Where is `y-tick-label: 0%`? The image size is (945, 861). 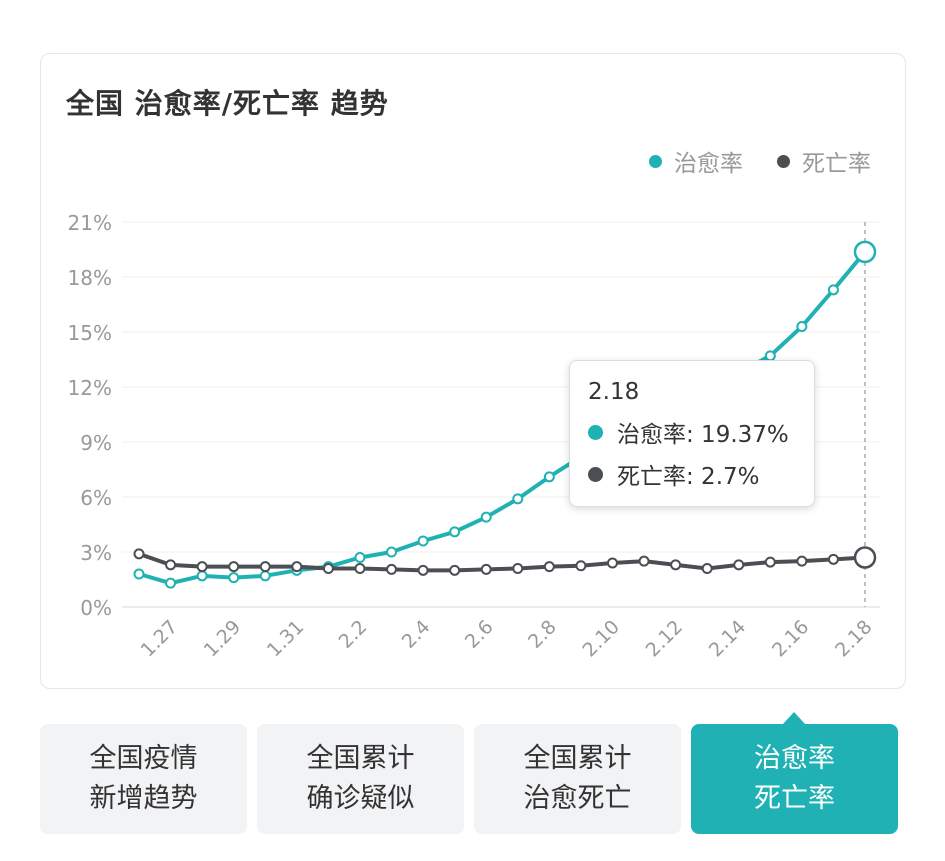
y-tick-label: 0% is located at coordinates (96, 608).